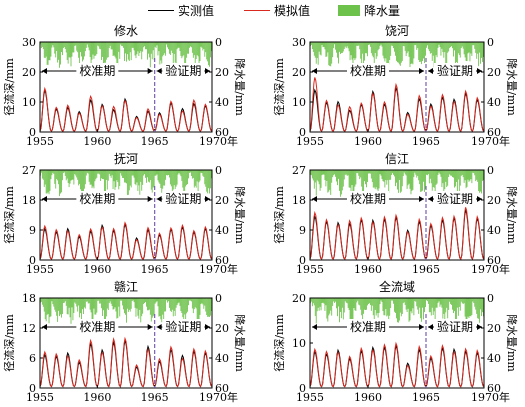 This screenshot has width=525, height=407. Describe the element at coordinates (218, 141) in the screenshot. I see `x-tick-label: 1970年` at that location.